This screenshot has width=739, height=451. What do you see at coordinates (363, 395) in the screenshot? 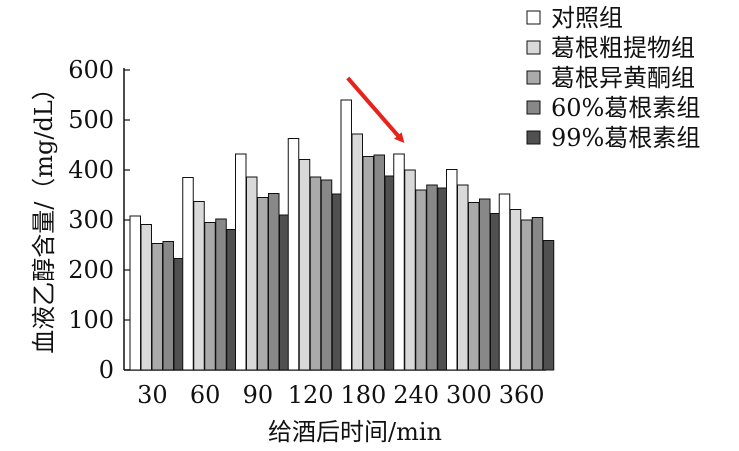
I see `x-tick-label: 180` at bounding box center [363, 395].